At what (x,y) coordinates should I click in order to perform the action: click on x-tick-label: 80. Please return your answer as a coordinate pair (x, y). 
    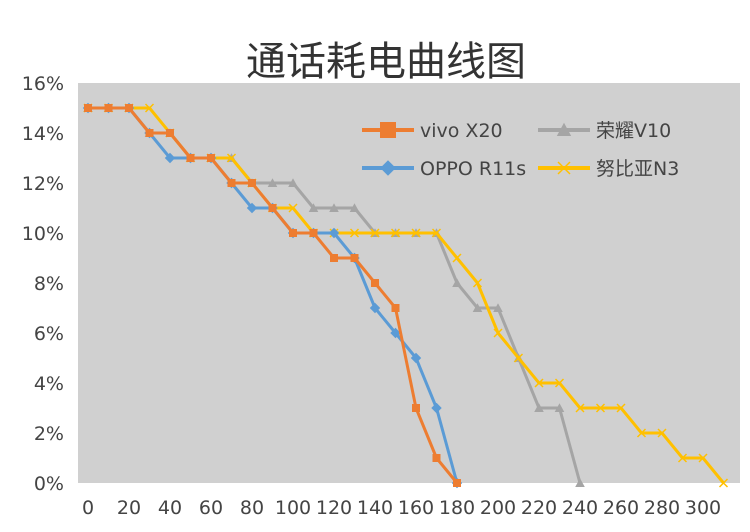
    Looking at the image, I should click on (252, 508).